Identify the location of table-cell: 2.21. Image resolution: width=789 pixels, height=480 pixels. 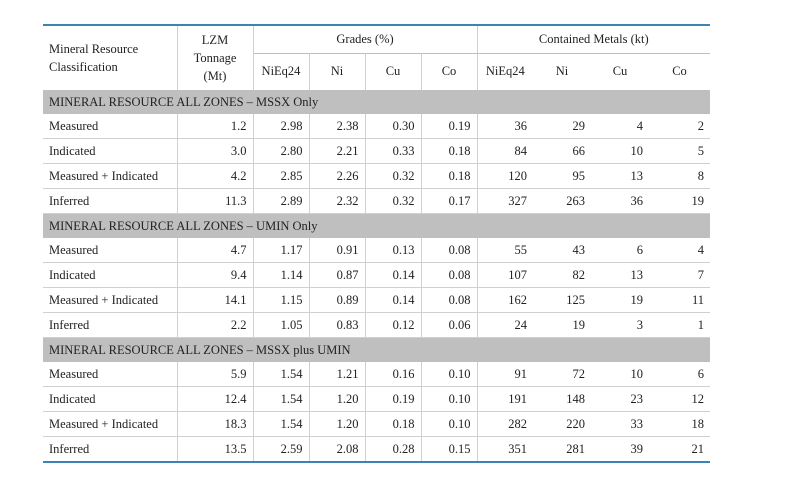
(337, 151).